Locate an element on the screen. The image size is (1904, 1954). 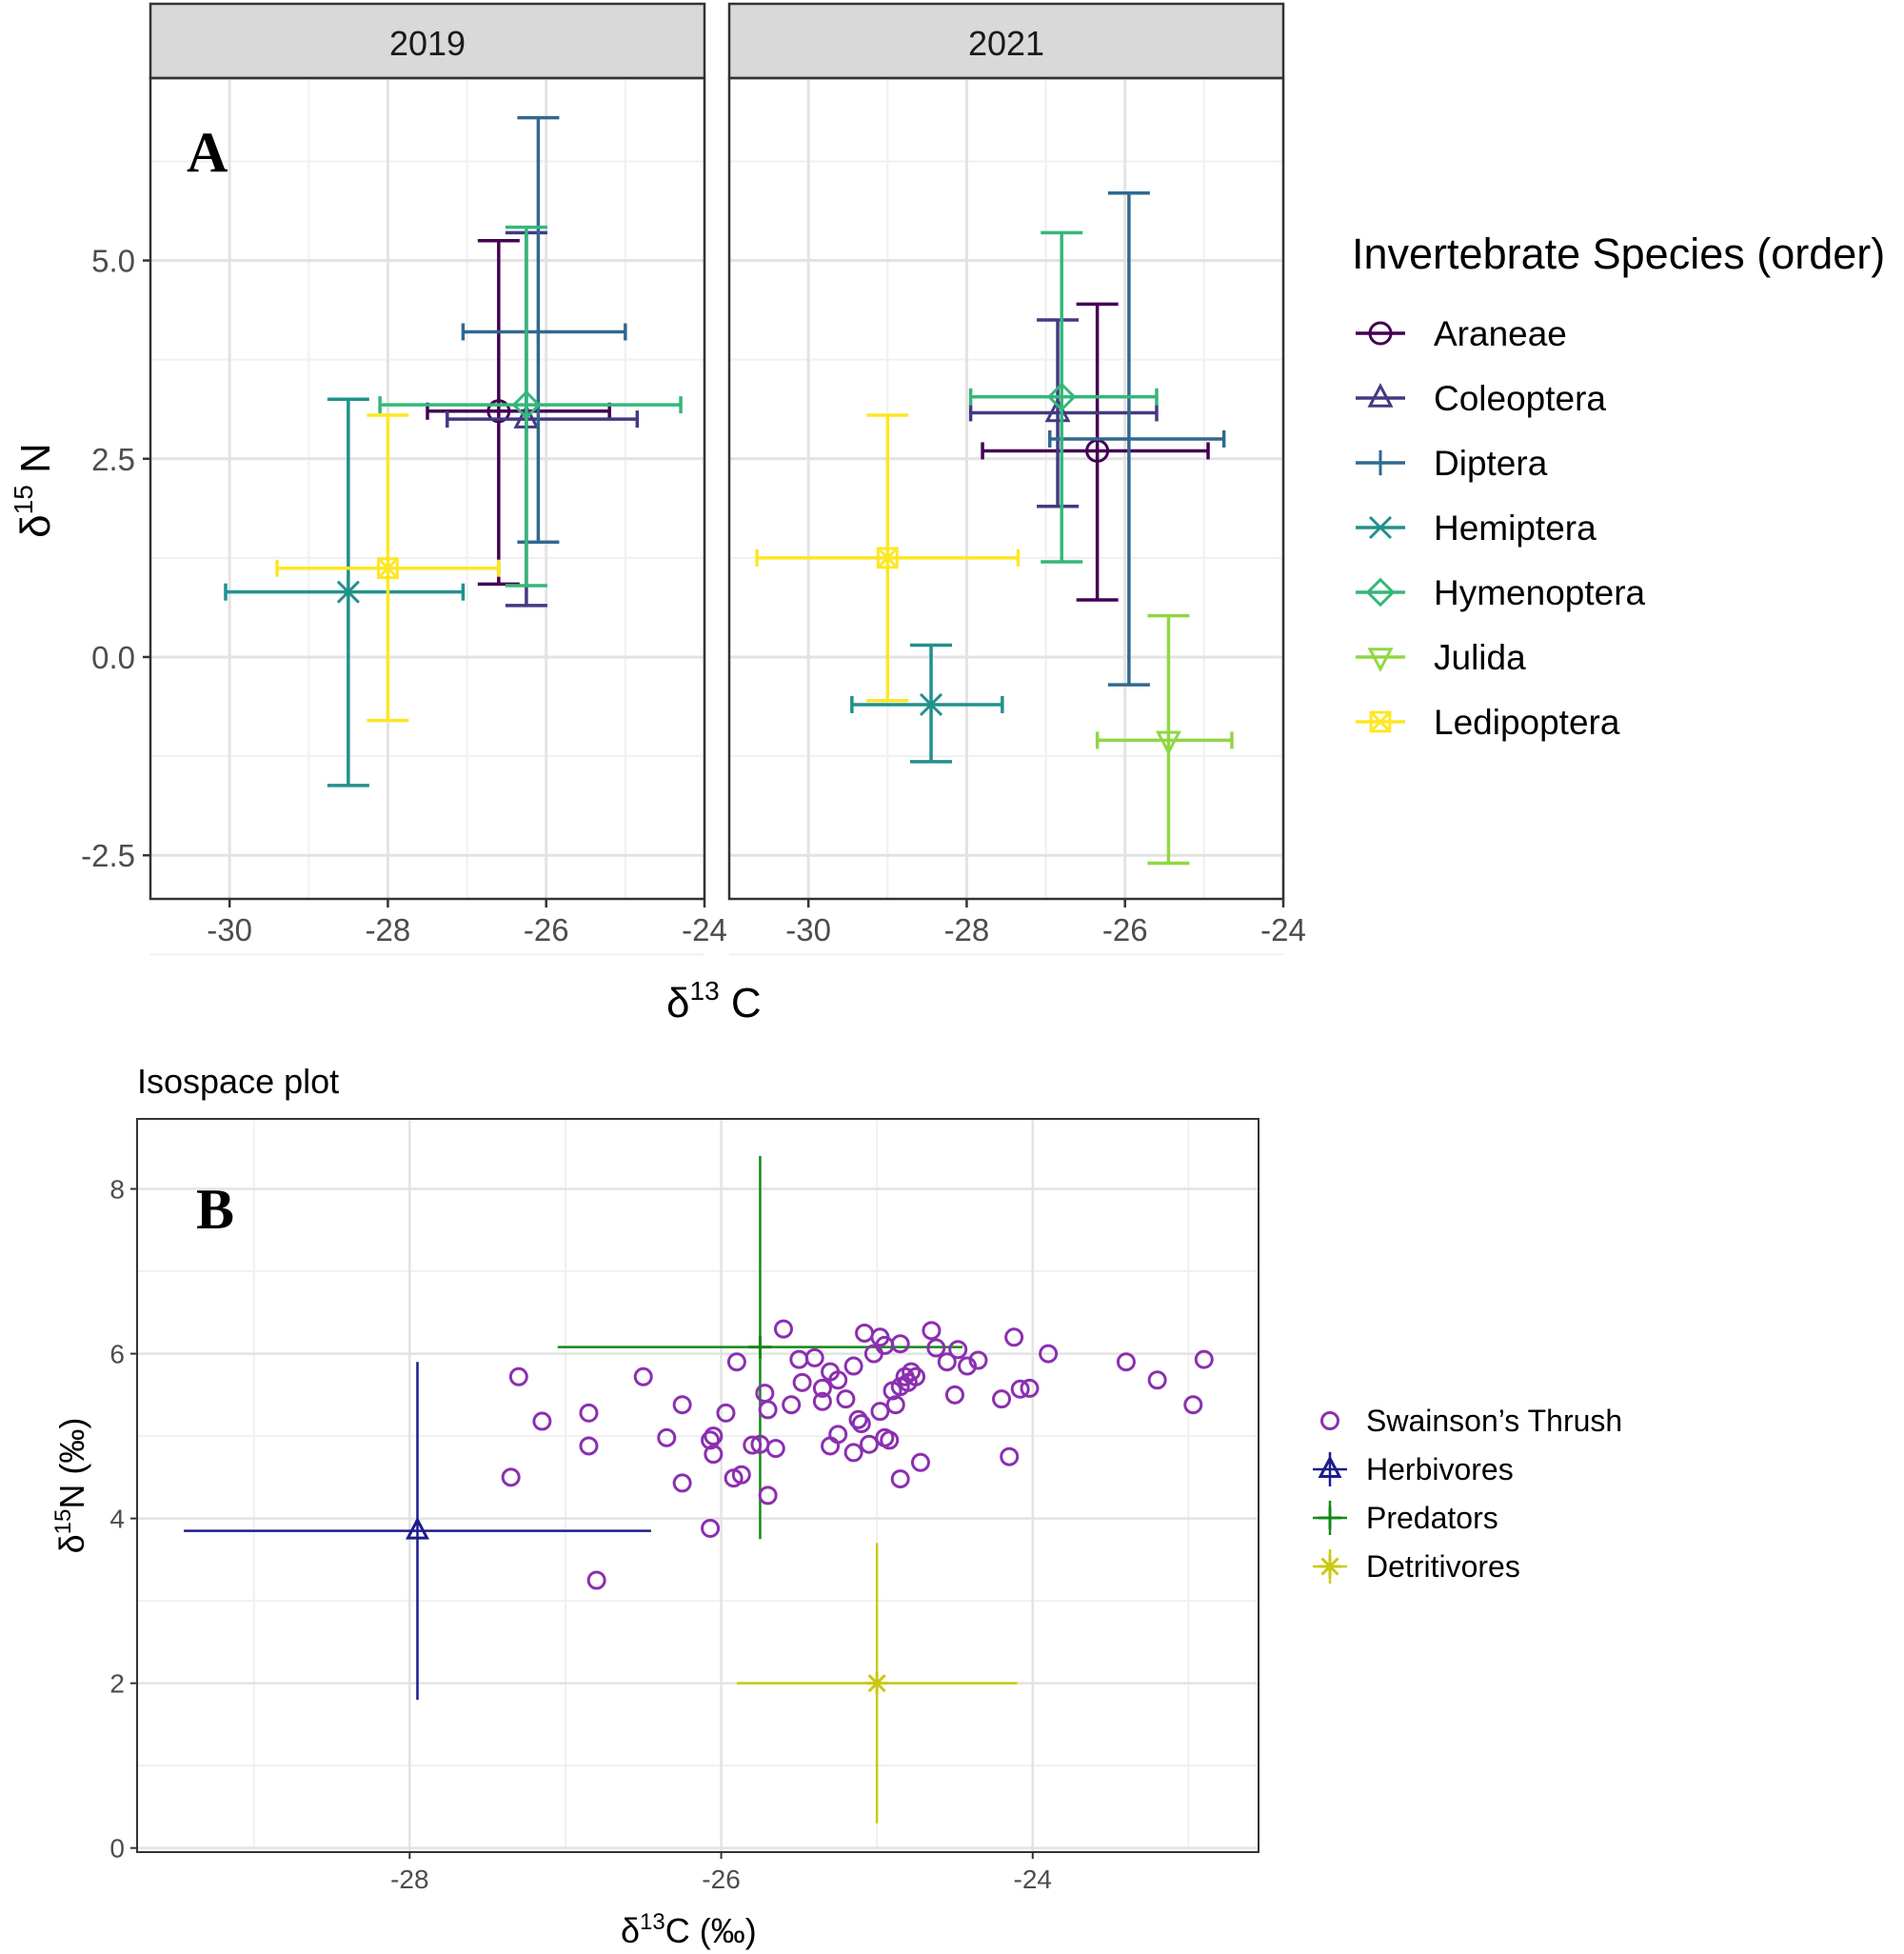
legend-key-predators-icon is located at coordinates (1330, 1517).